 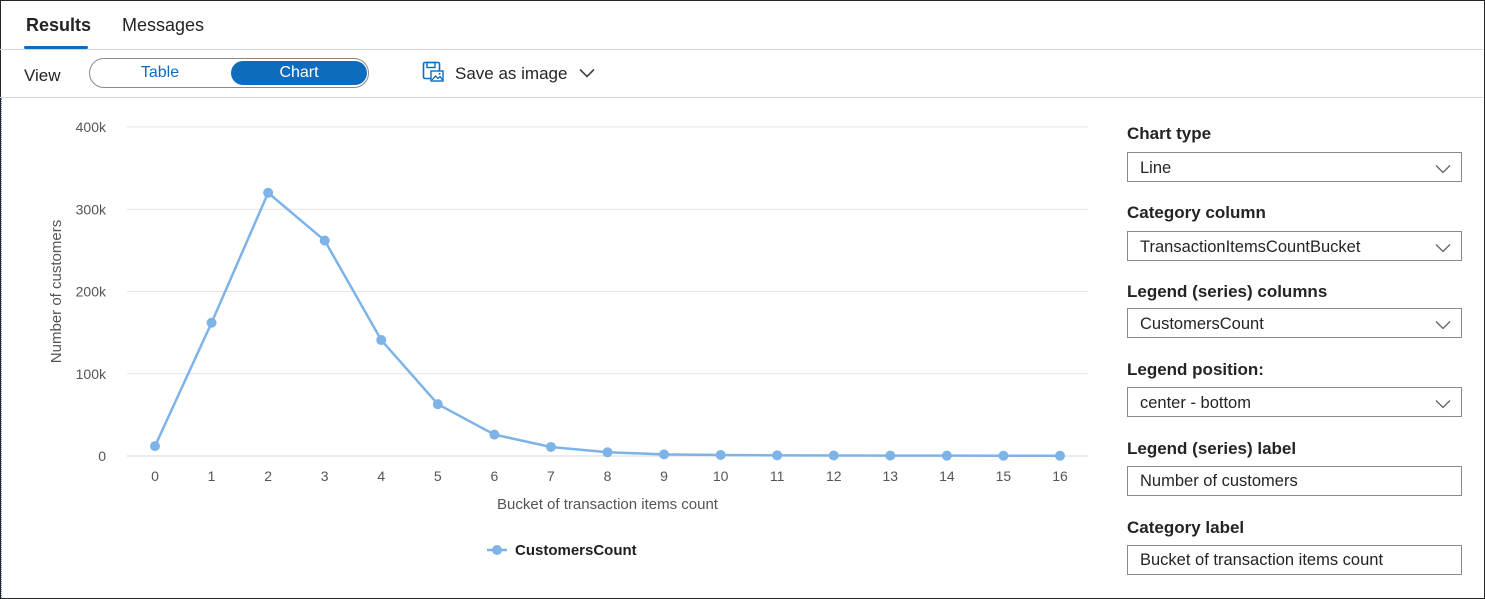 I want to click on x-tick-label: 8, so click(x=608, y=476).